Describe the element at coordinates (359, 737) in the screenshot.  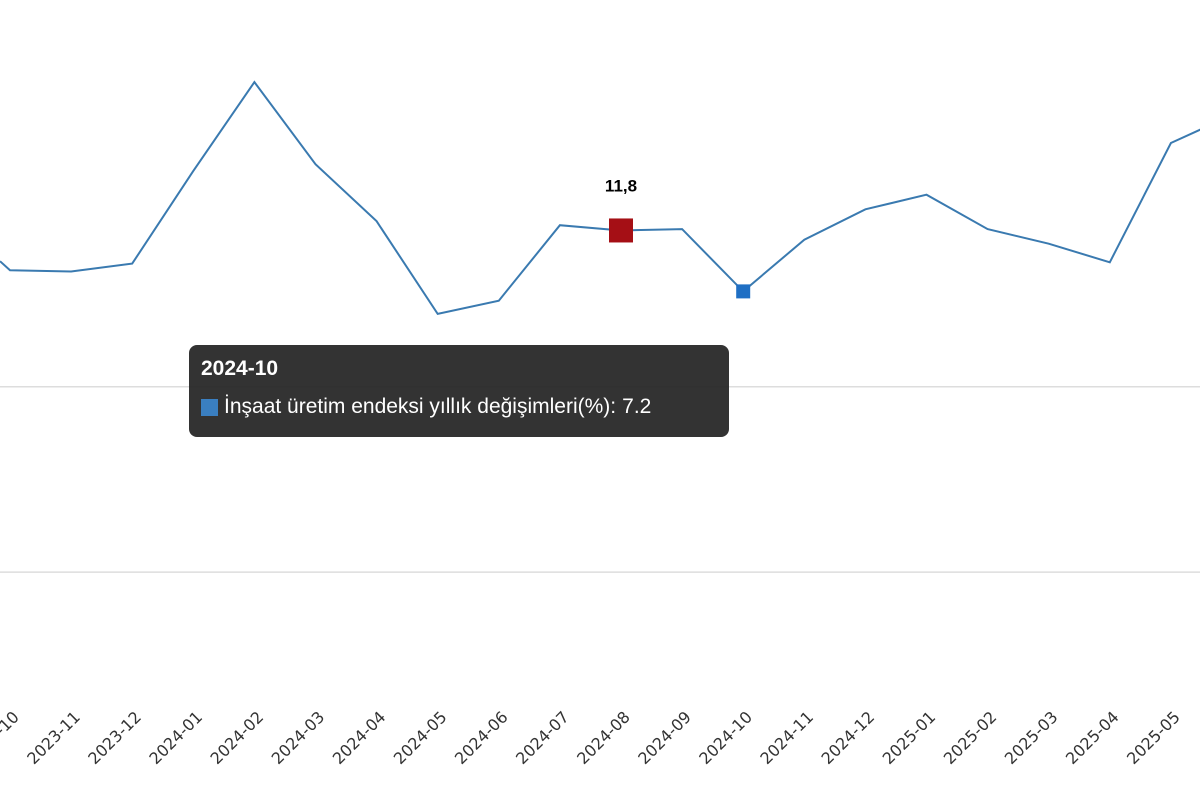
I see `x-tick-label-2024-04: 2024-04` at that location.